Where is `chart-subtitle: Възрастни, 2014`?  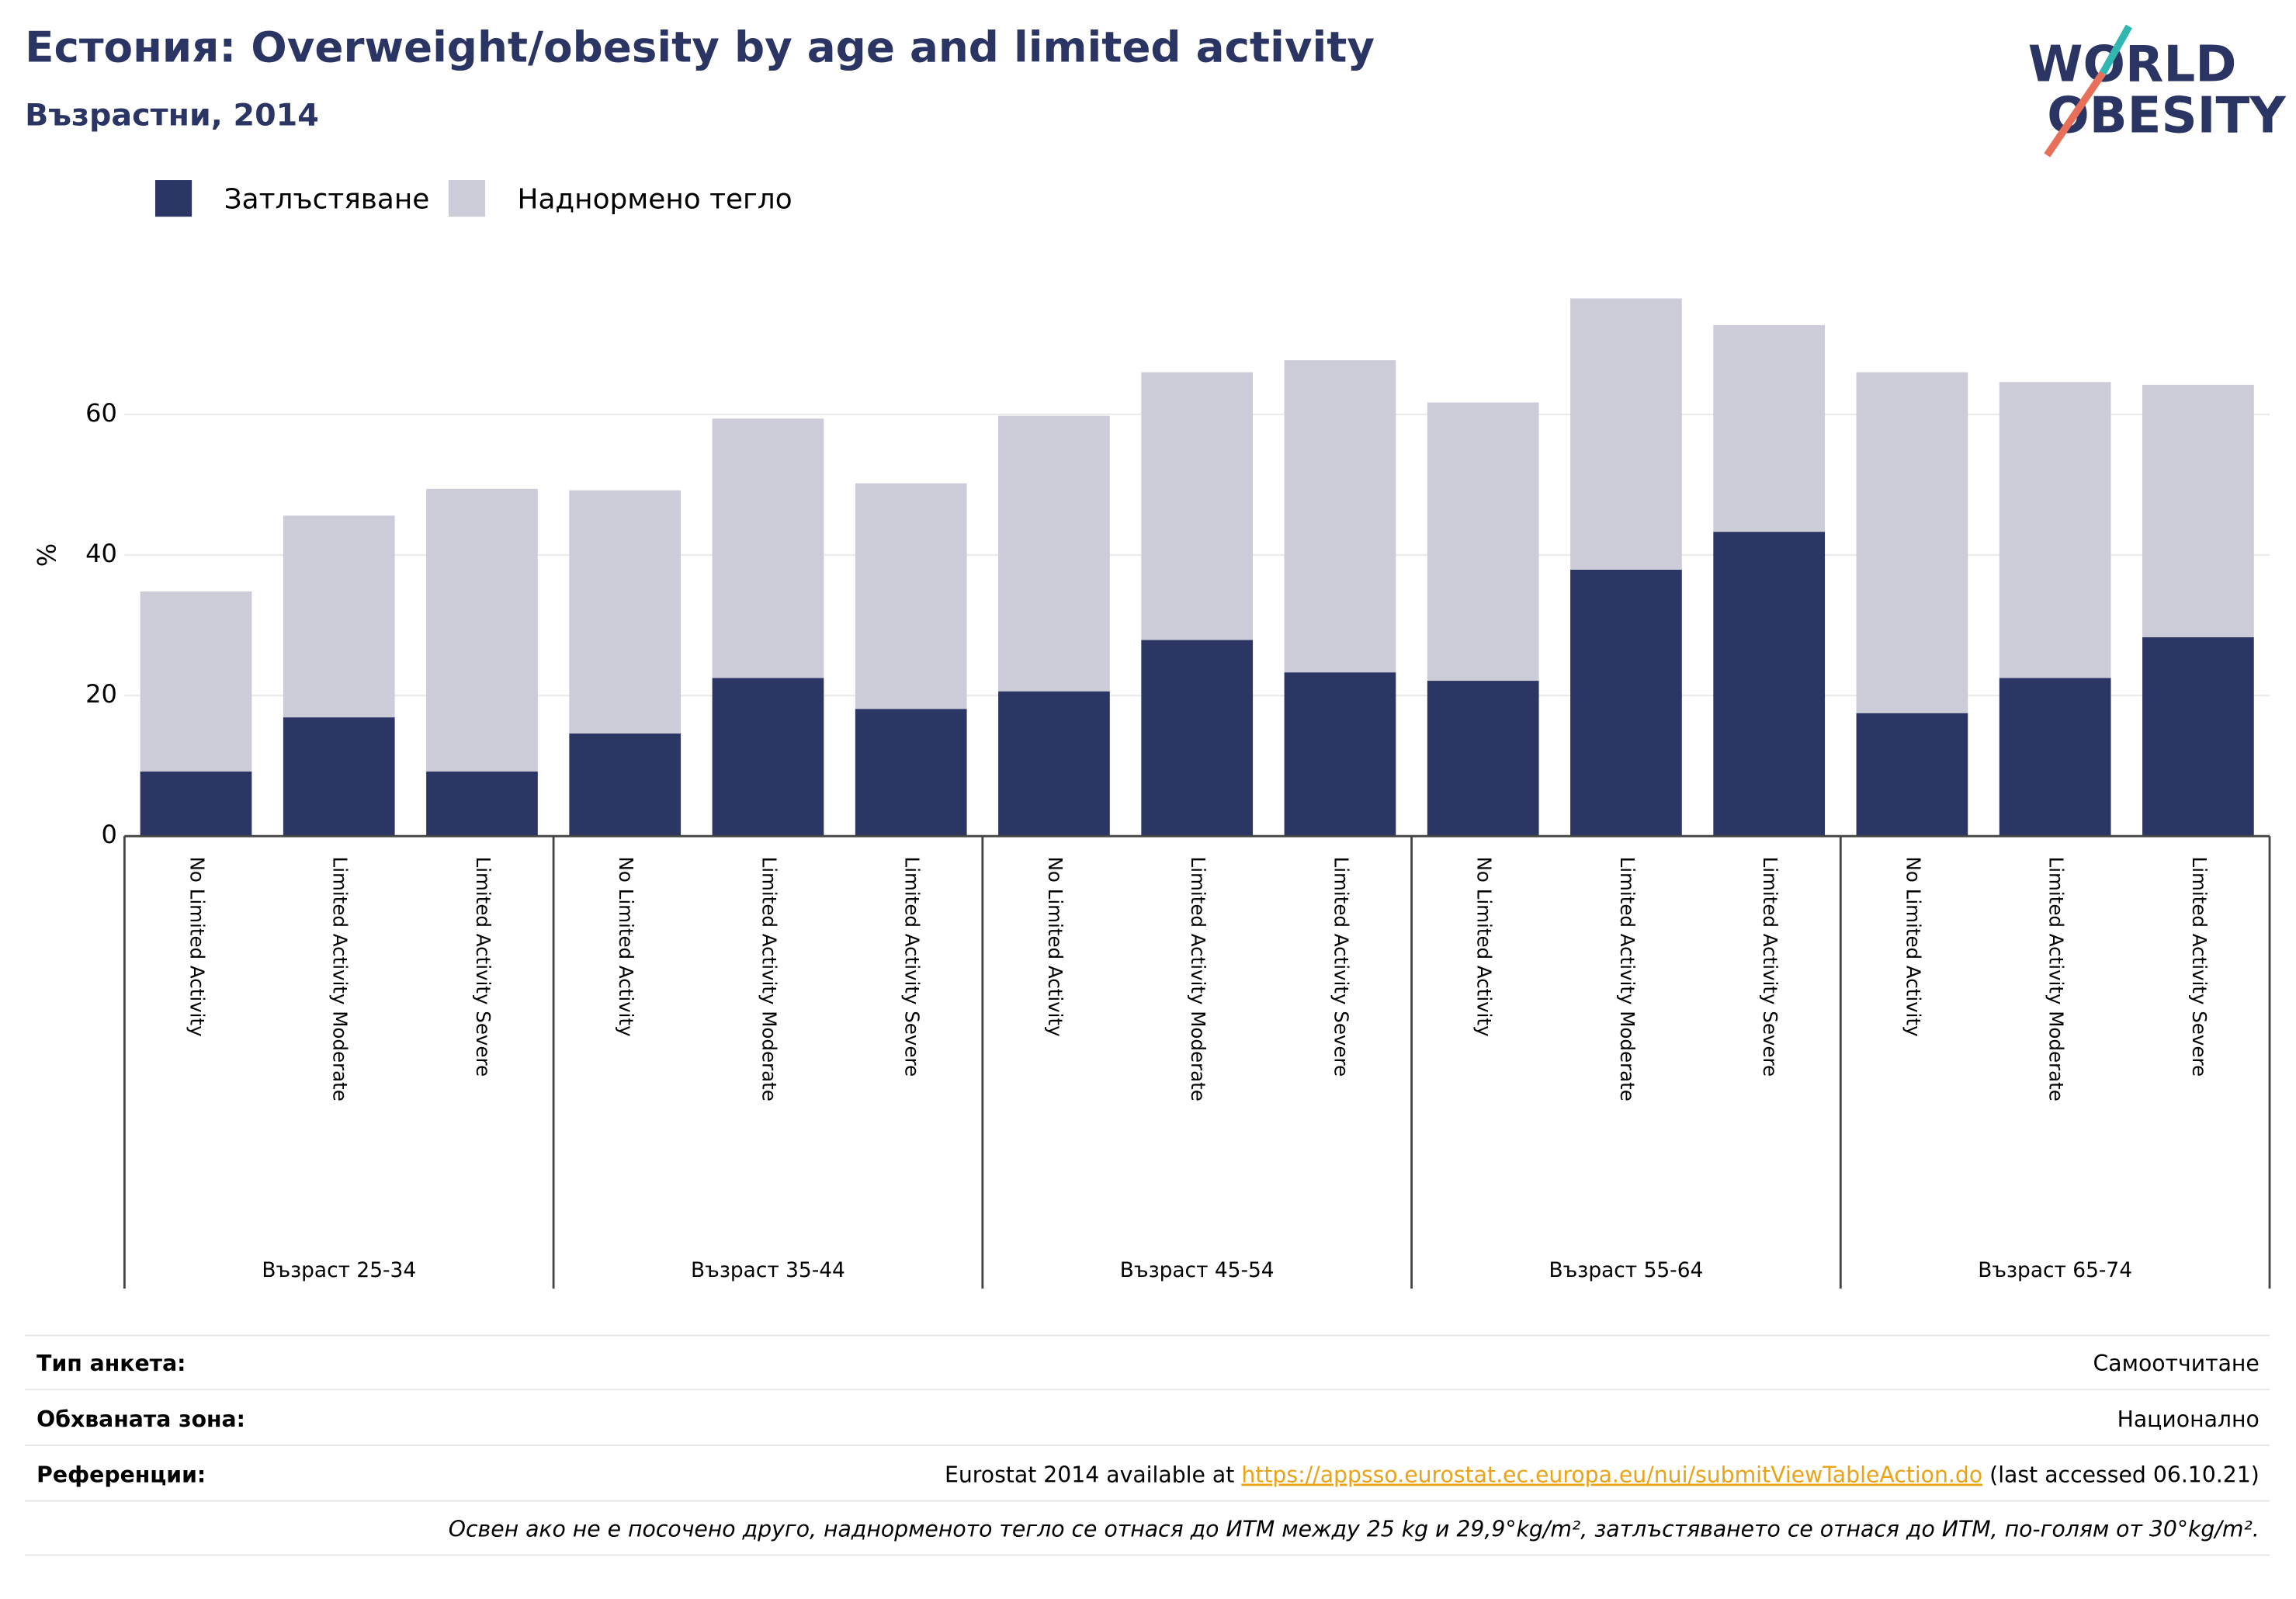
chart-subtitle: Възрастни, 2014 is located at coordinates (172, 115).